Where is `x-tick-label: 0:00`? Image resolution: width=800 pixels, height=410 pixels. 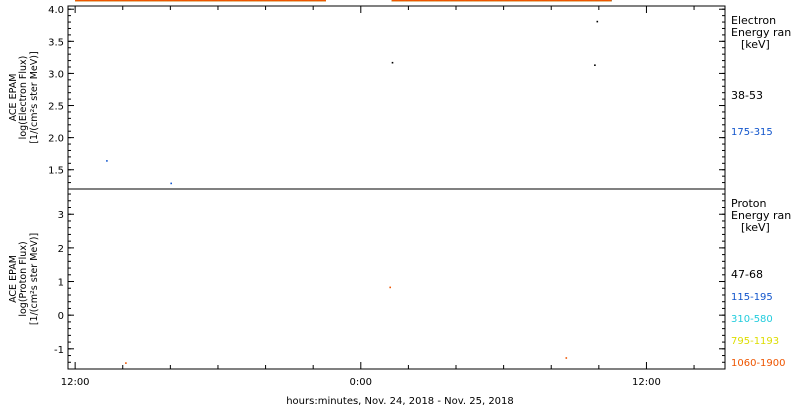 x-tick-label: 0:00 is located at coordinates (361, 382).